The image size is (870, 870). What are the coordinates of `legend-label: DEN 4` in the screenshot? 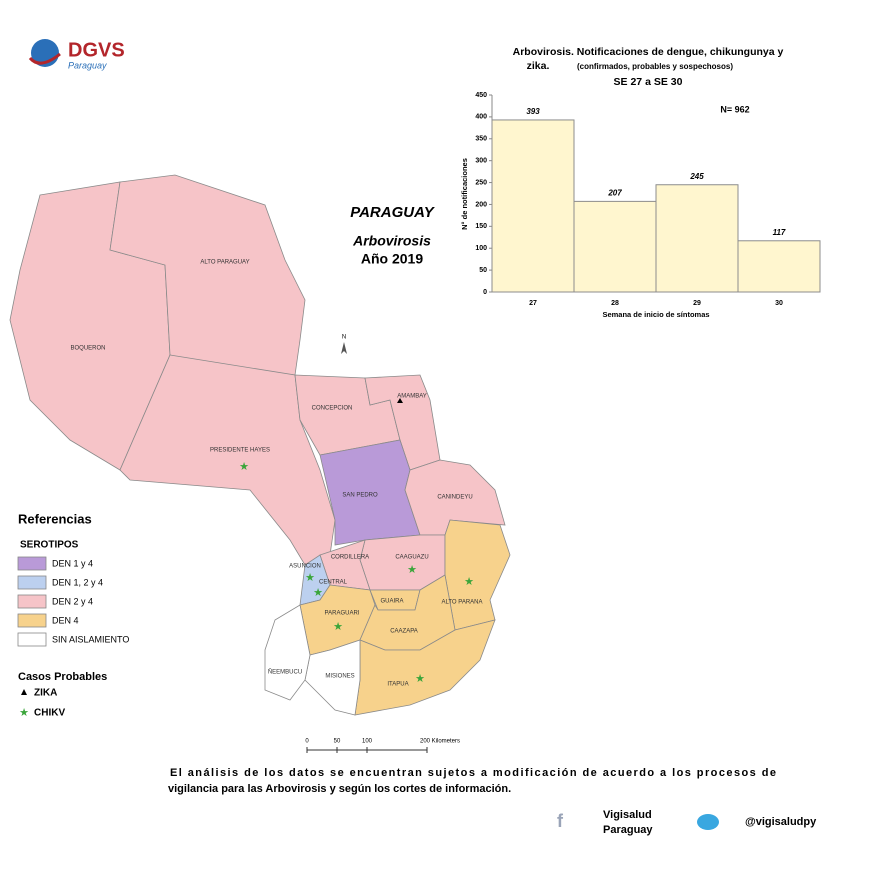 It's located at (65, 620).